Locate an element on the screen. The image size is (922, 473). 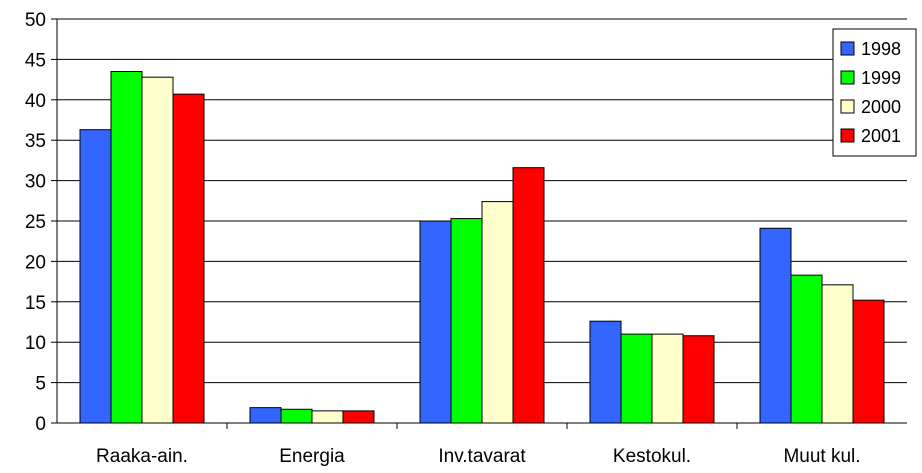
y-tick-label: 25 is located at coordinates (35, 222).